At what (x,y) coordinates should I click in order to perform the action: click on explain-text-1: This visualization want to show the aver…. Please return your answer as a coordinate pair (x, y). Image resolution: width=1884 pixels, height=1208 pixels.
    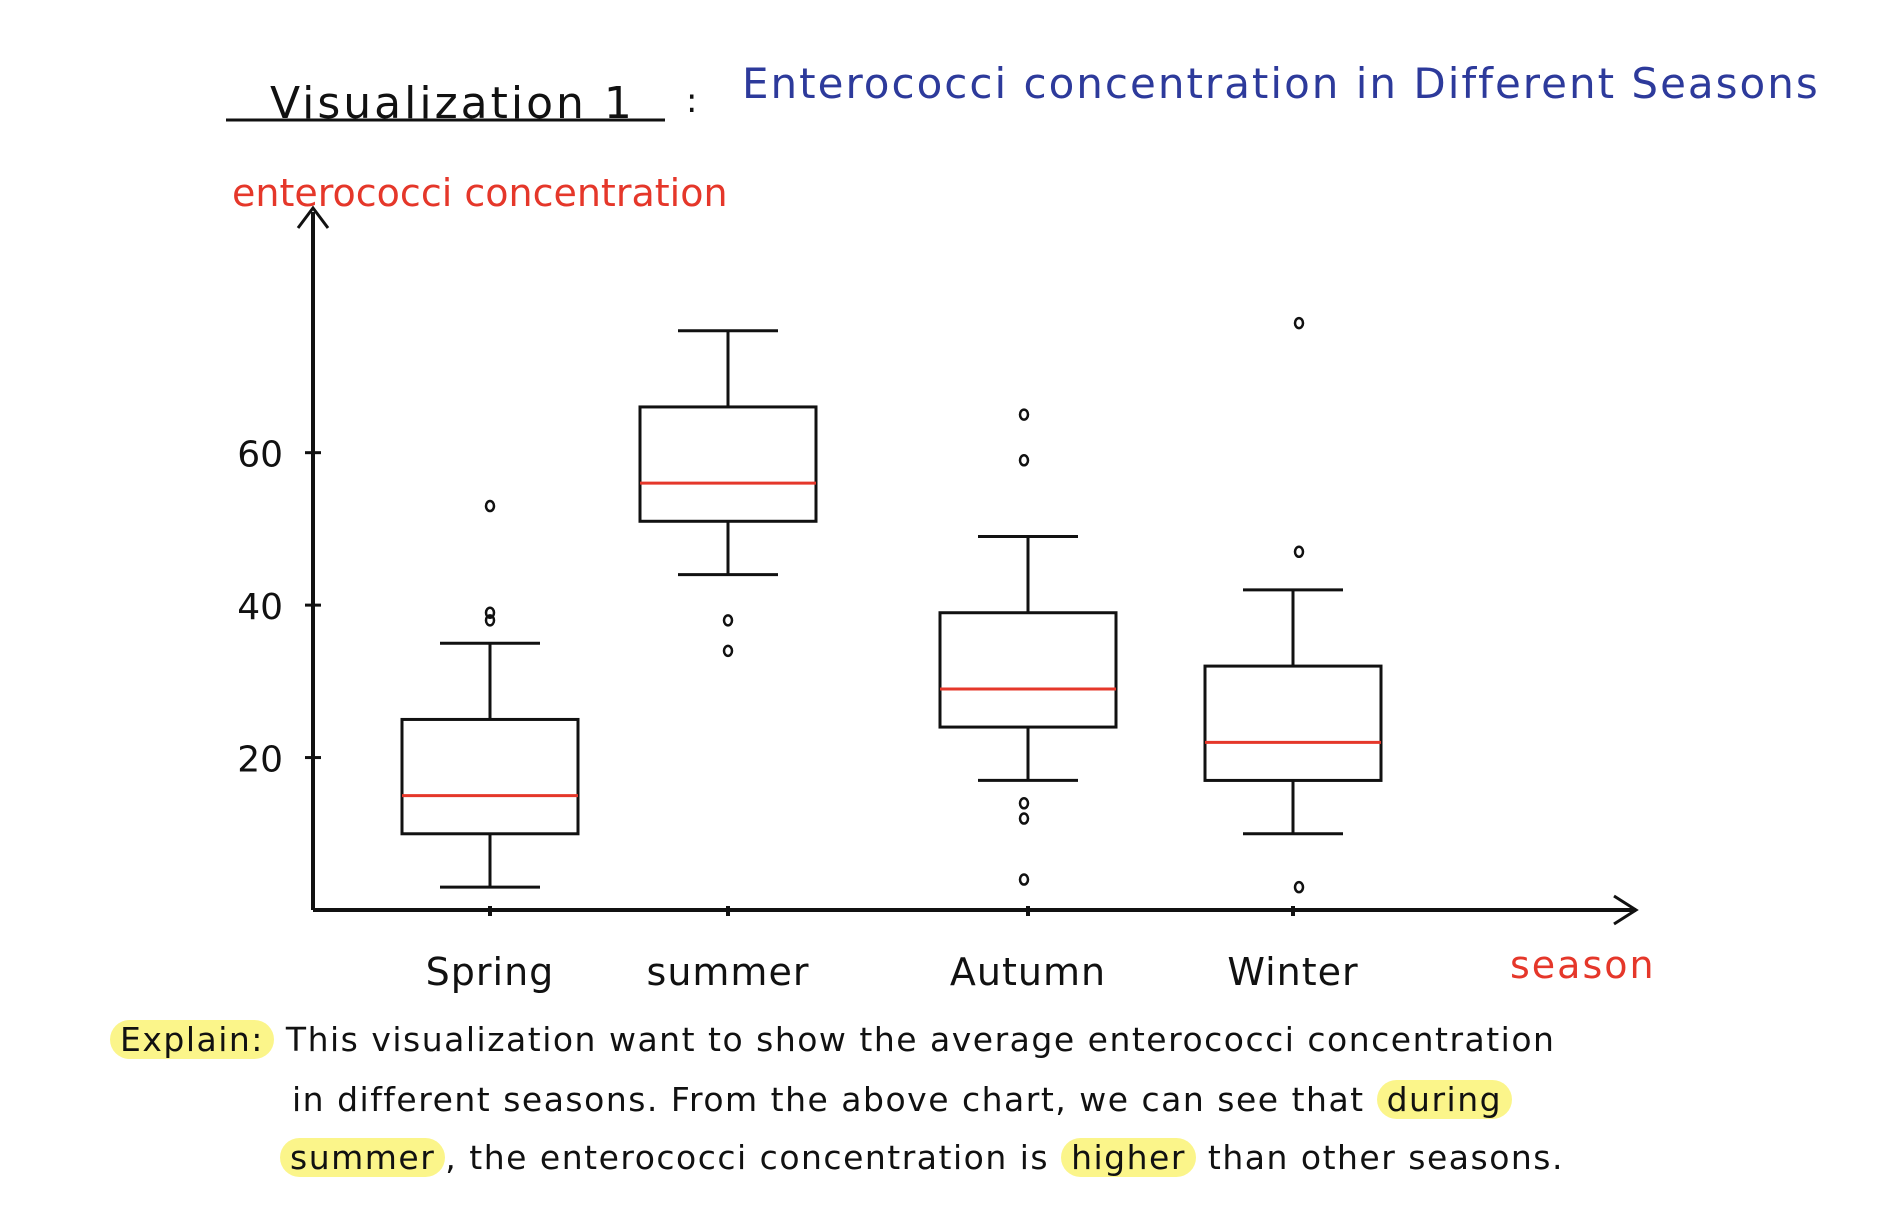
    Looking at the image, I should click on (920, 1039).